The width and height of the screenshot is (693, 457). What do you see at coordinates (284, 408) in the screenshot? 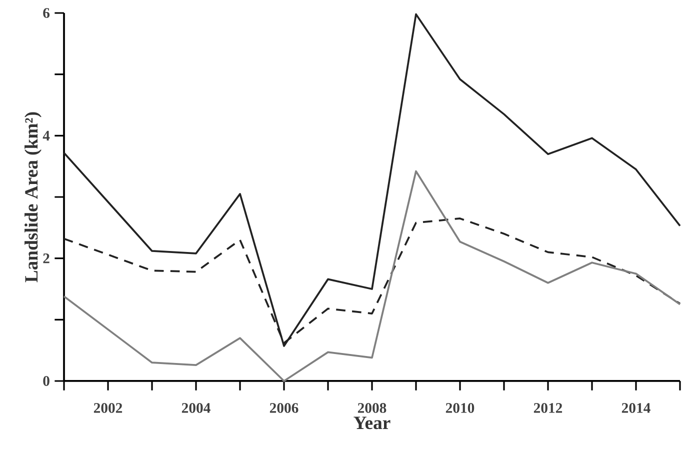
I see `x-tick-label: 2006` at bounding box center [284, 408].